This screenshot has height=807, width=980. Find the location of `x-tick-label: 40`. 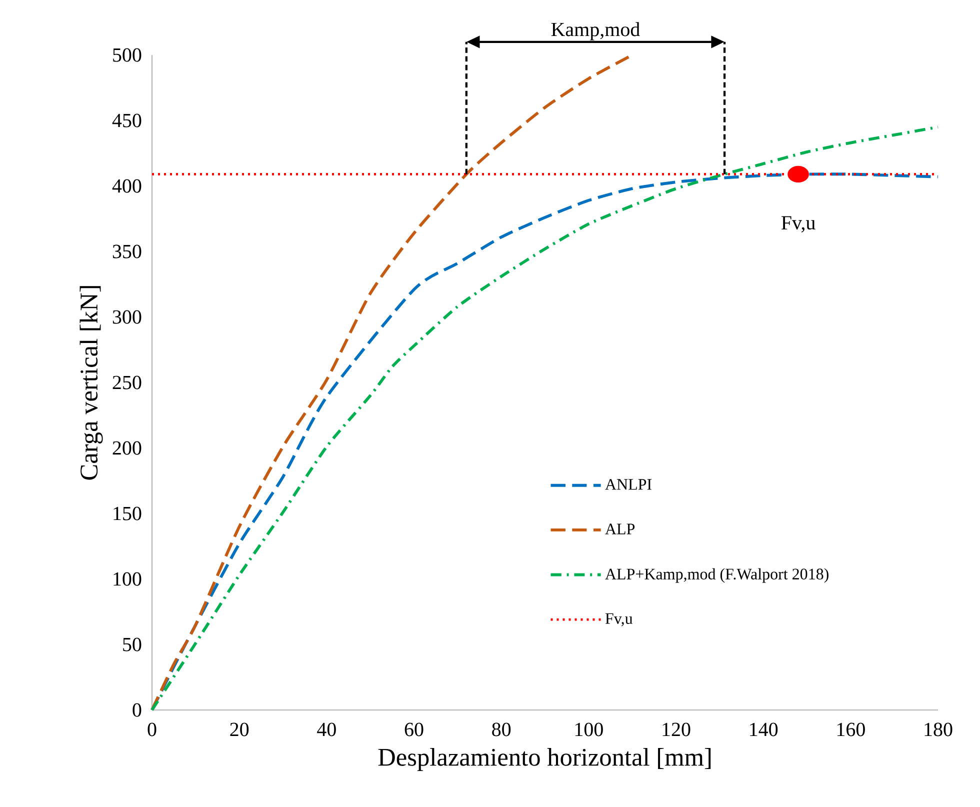

x-tick-label: 40 is located at coordinates (326, 729).